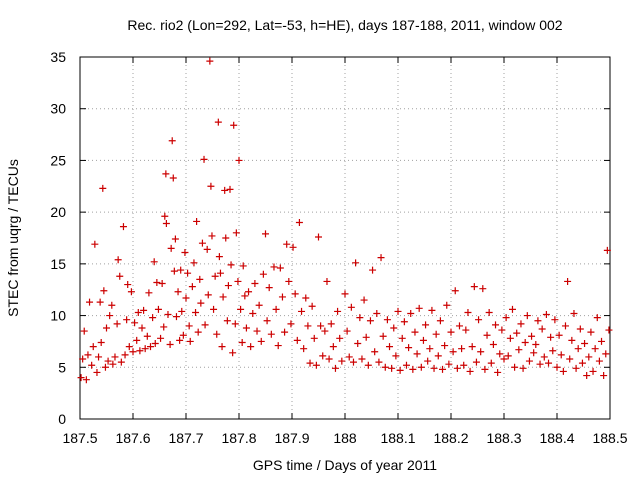 This screenshot has width=640, height=480. Describe the element at coordinates (13, 238) in the screenshot. I see `y-axis-label: STEC from uqrg / TECUs` at that location.